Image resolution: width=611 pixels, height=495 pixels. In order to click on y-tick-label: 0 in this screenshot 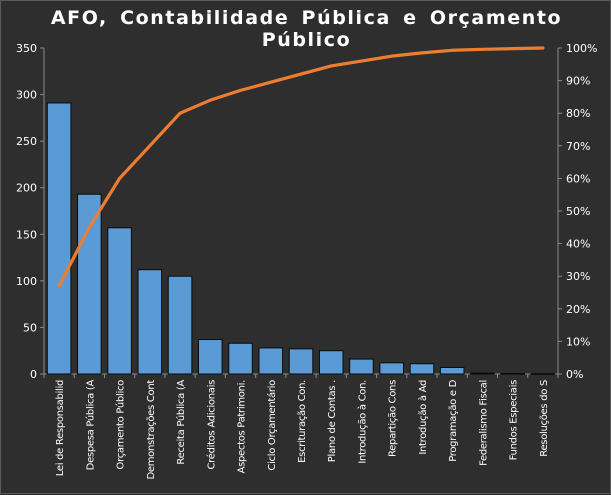, I will do `click(33, 374)`.